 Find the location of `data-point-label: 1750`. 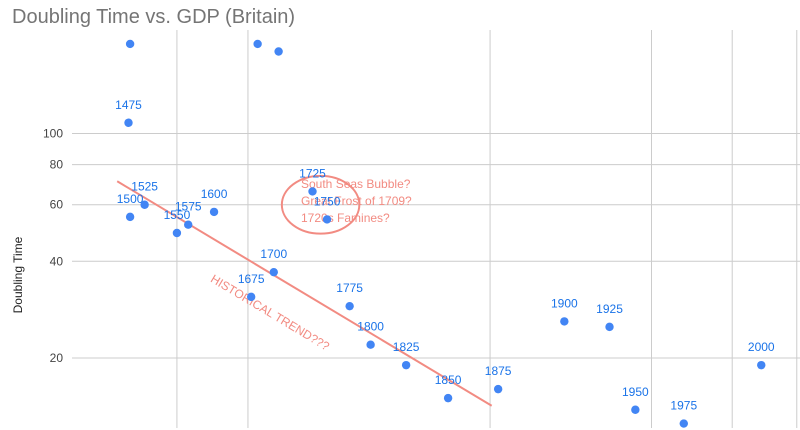

data-point-label: 1750 is located at coordinates (327, 201).